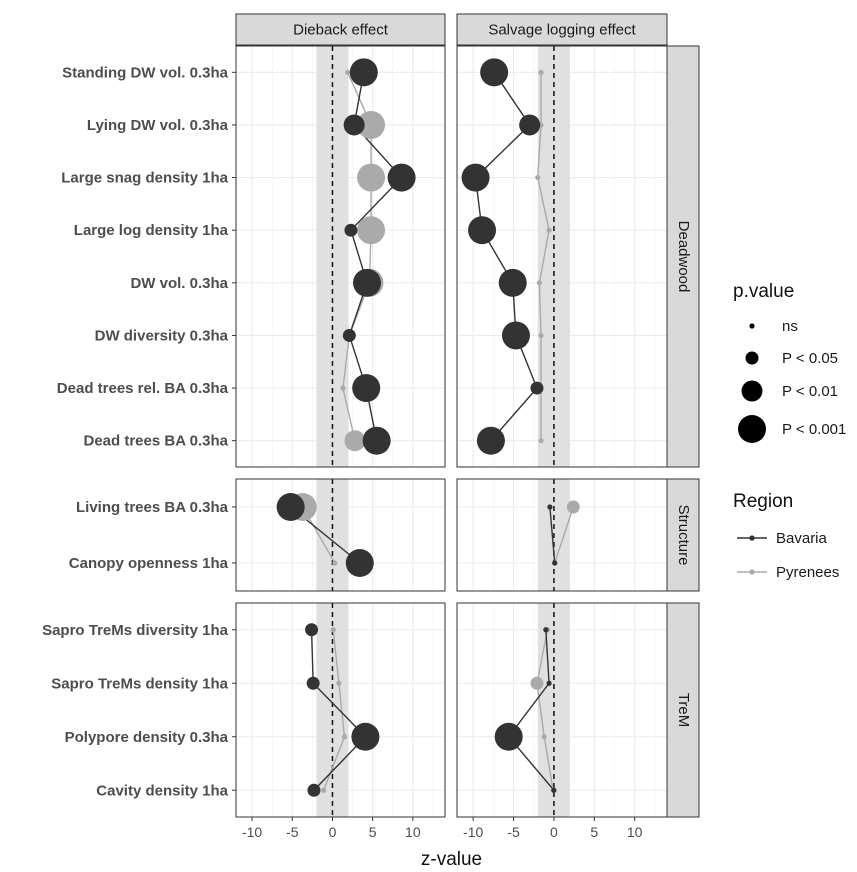 Image resolution: width=857 pixels, height=872 pixels. I want to click on legend-region-label-pyrenees: Pyrenees, so click(807, 572).